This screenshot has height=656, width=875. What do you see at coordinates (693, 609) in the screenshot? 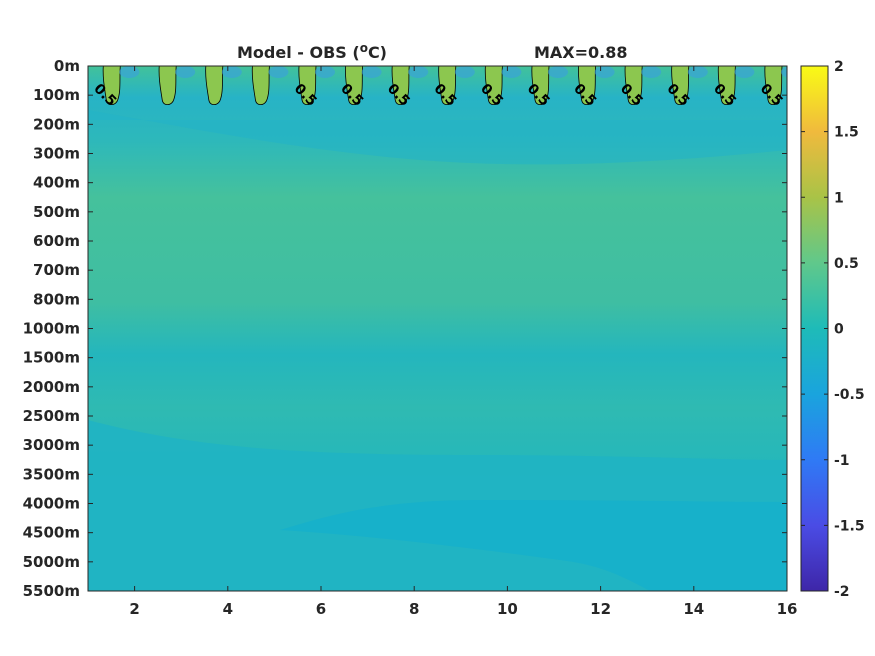
I see `x-tick-label: 14` at bounding box center [693, 609].